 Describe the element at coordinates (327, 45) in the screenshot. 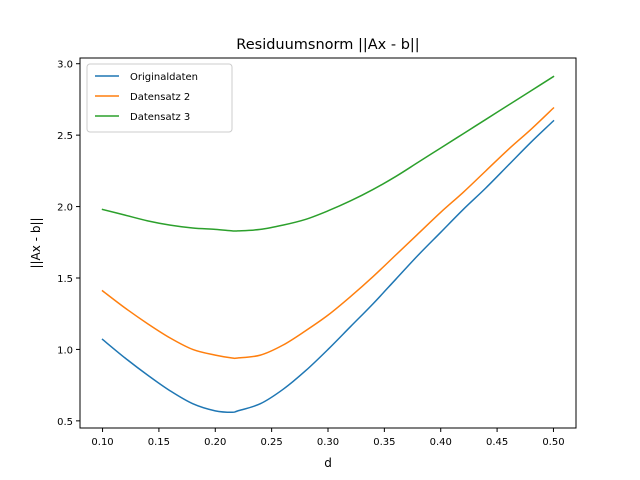

I see `chart-title: Residuumsnorm ||Ax - b||` at that location.